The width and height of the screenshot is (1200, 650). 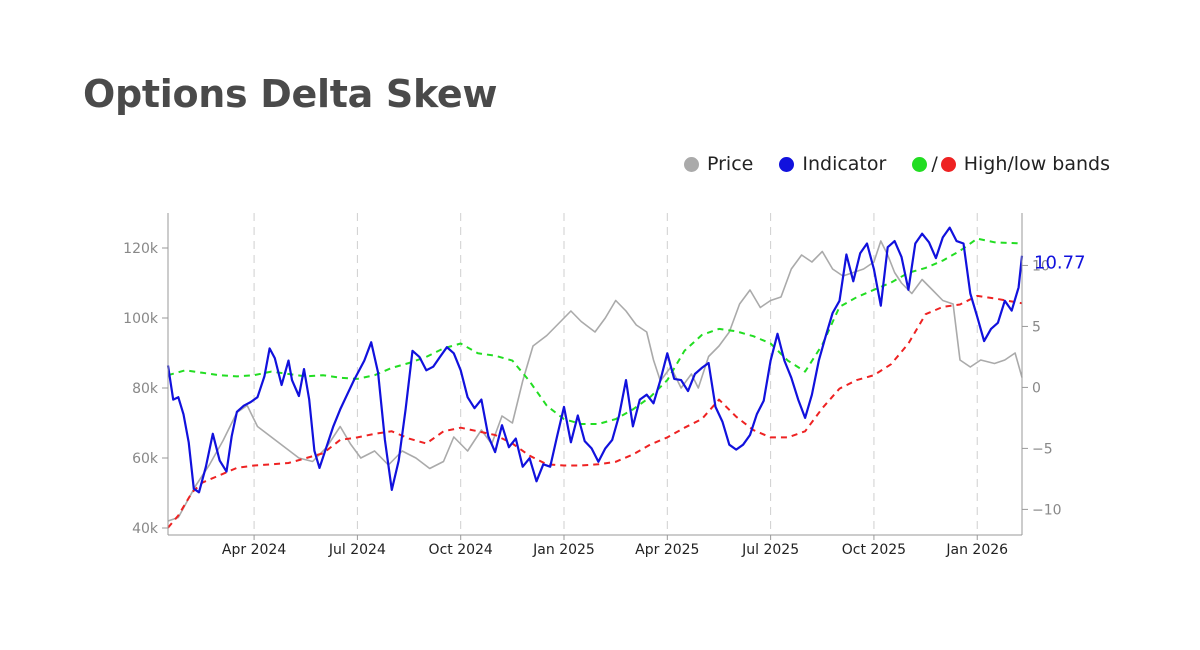 What do you see at coordinates (691, 164) in the screenshot?
I see `price-legend-dot-icon` at bounding box center [691, 164].